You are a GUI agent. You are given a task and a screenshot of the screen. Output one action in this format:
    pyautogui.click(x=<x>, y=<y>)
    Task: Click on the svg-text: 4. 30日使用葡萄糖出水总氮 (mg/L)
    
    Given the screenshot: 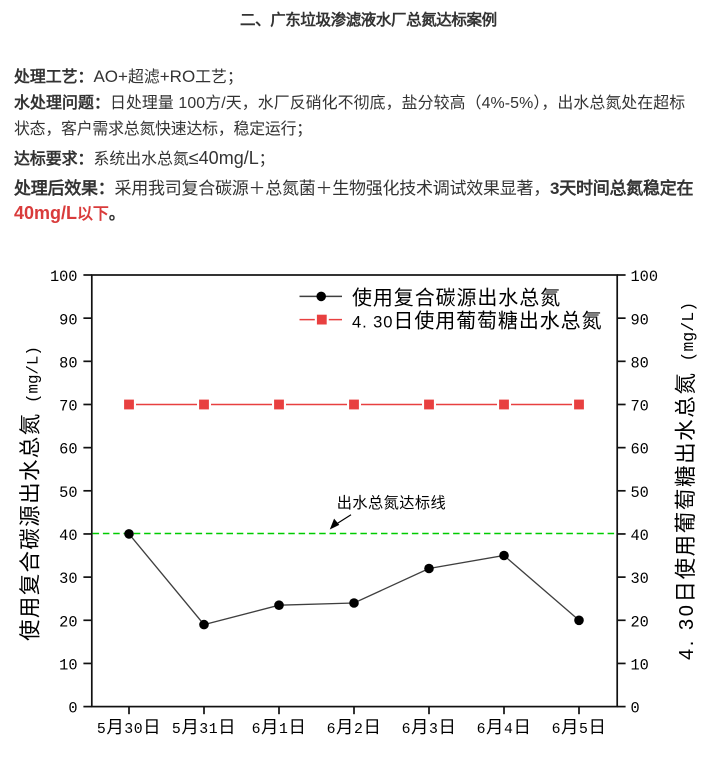 What is the action you would take?
    pyautogui.click(x=687, y=481)
    